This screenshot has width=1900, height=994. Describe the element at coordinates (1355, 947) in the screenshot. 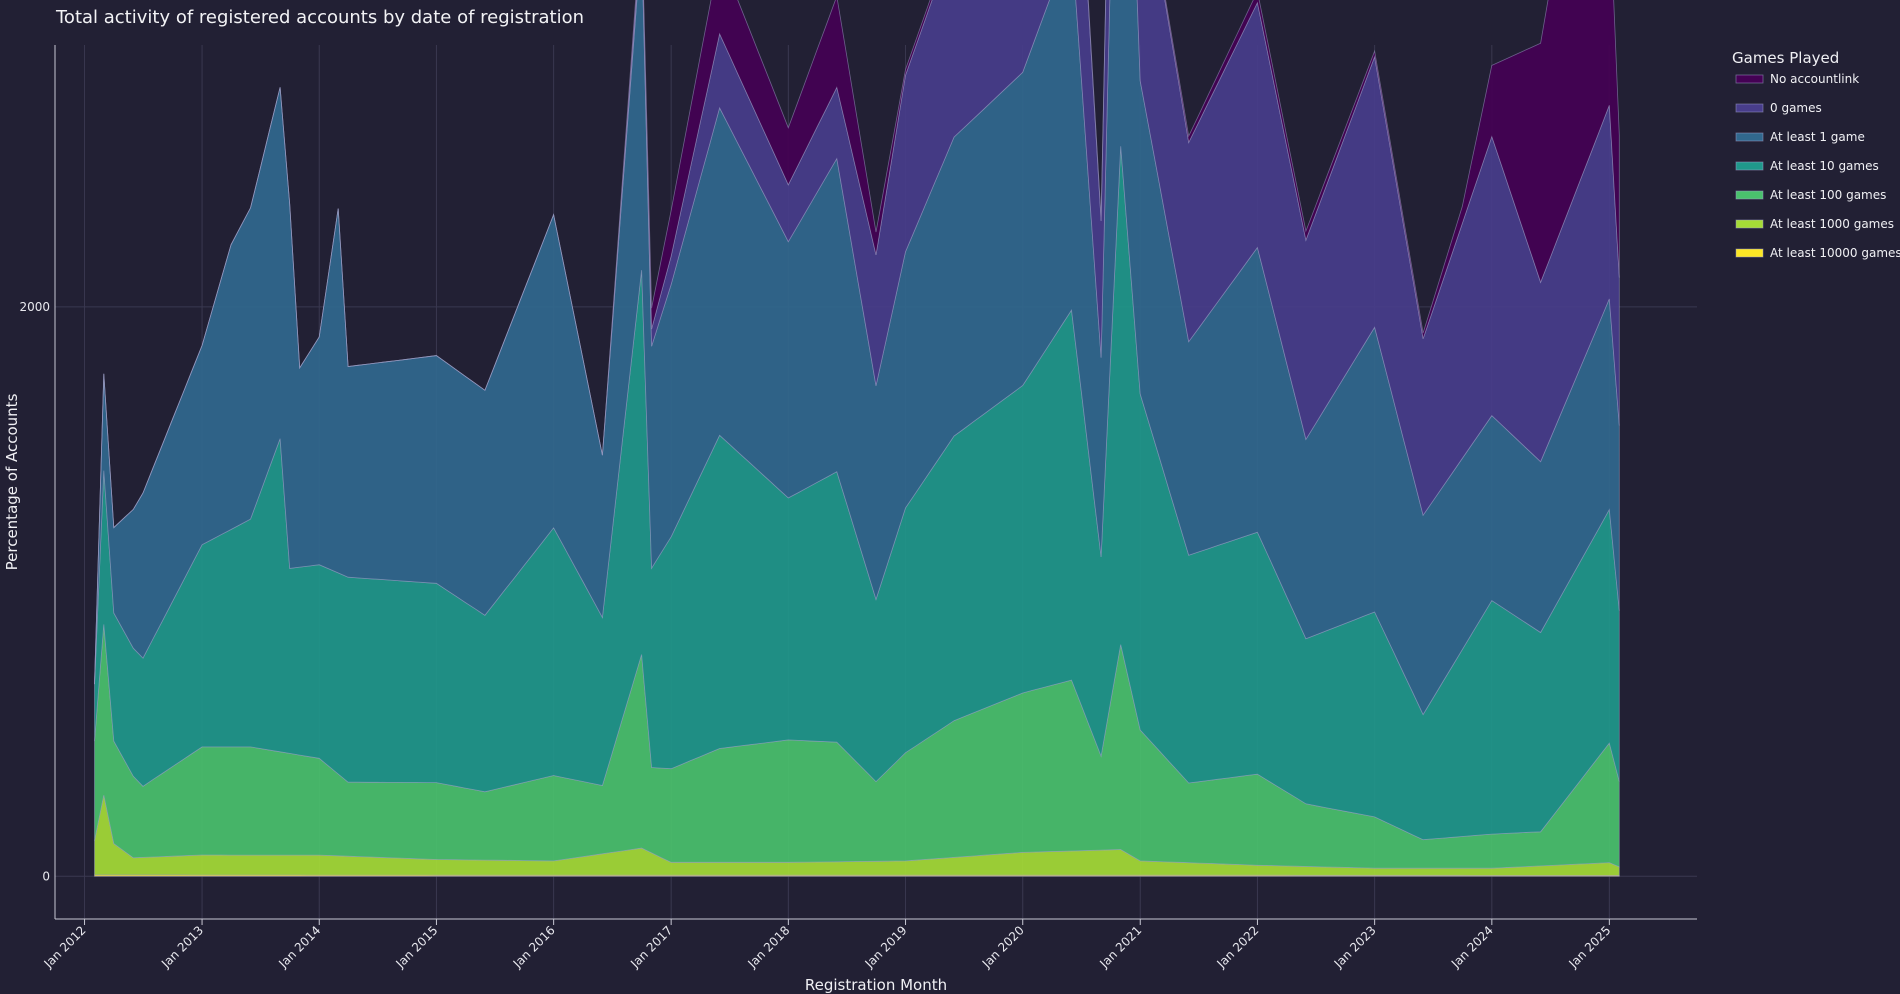

I see `x-tick-label: Jan 2023` at that location.